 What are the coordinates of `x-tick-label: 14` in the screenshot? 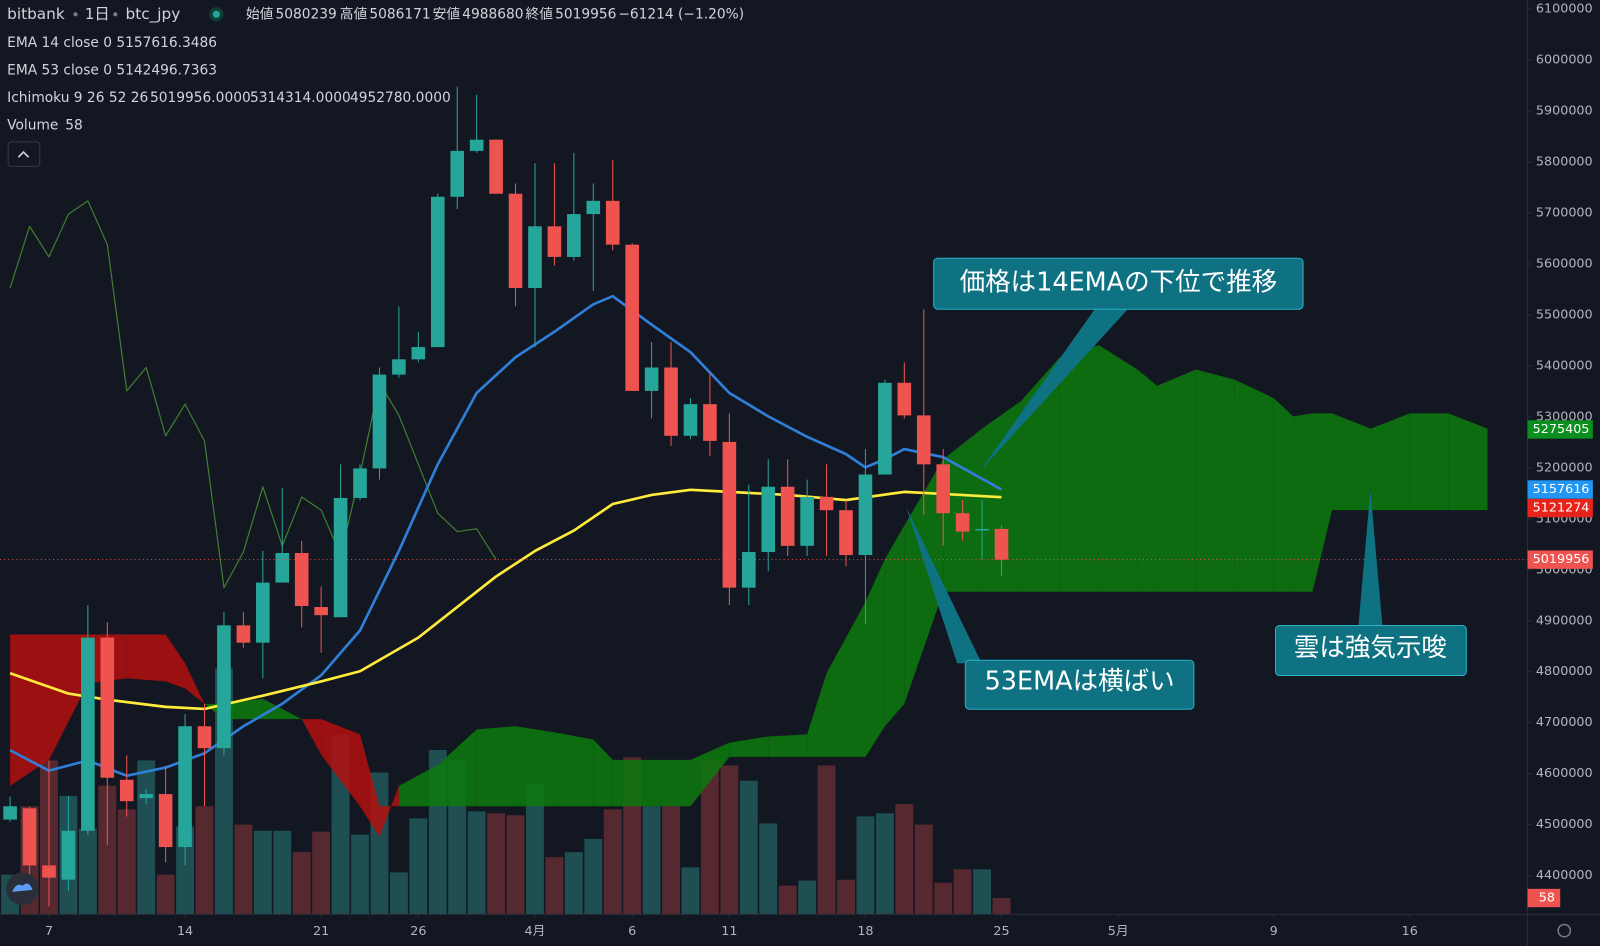 It's located at (185, 931).